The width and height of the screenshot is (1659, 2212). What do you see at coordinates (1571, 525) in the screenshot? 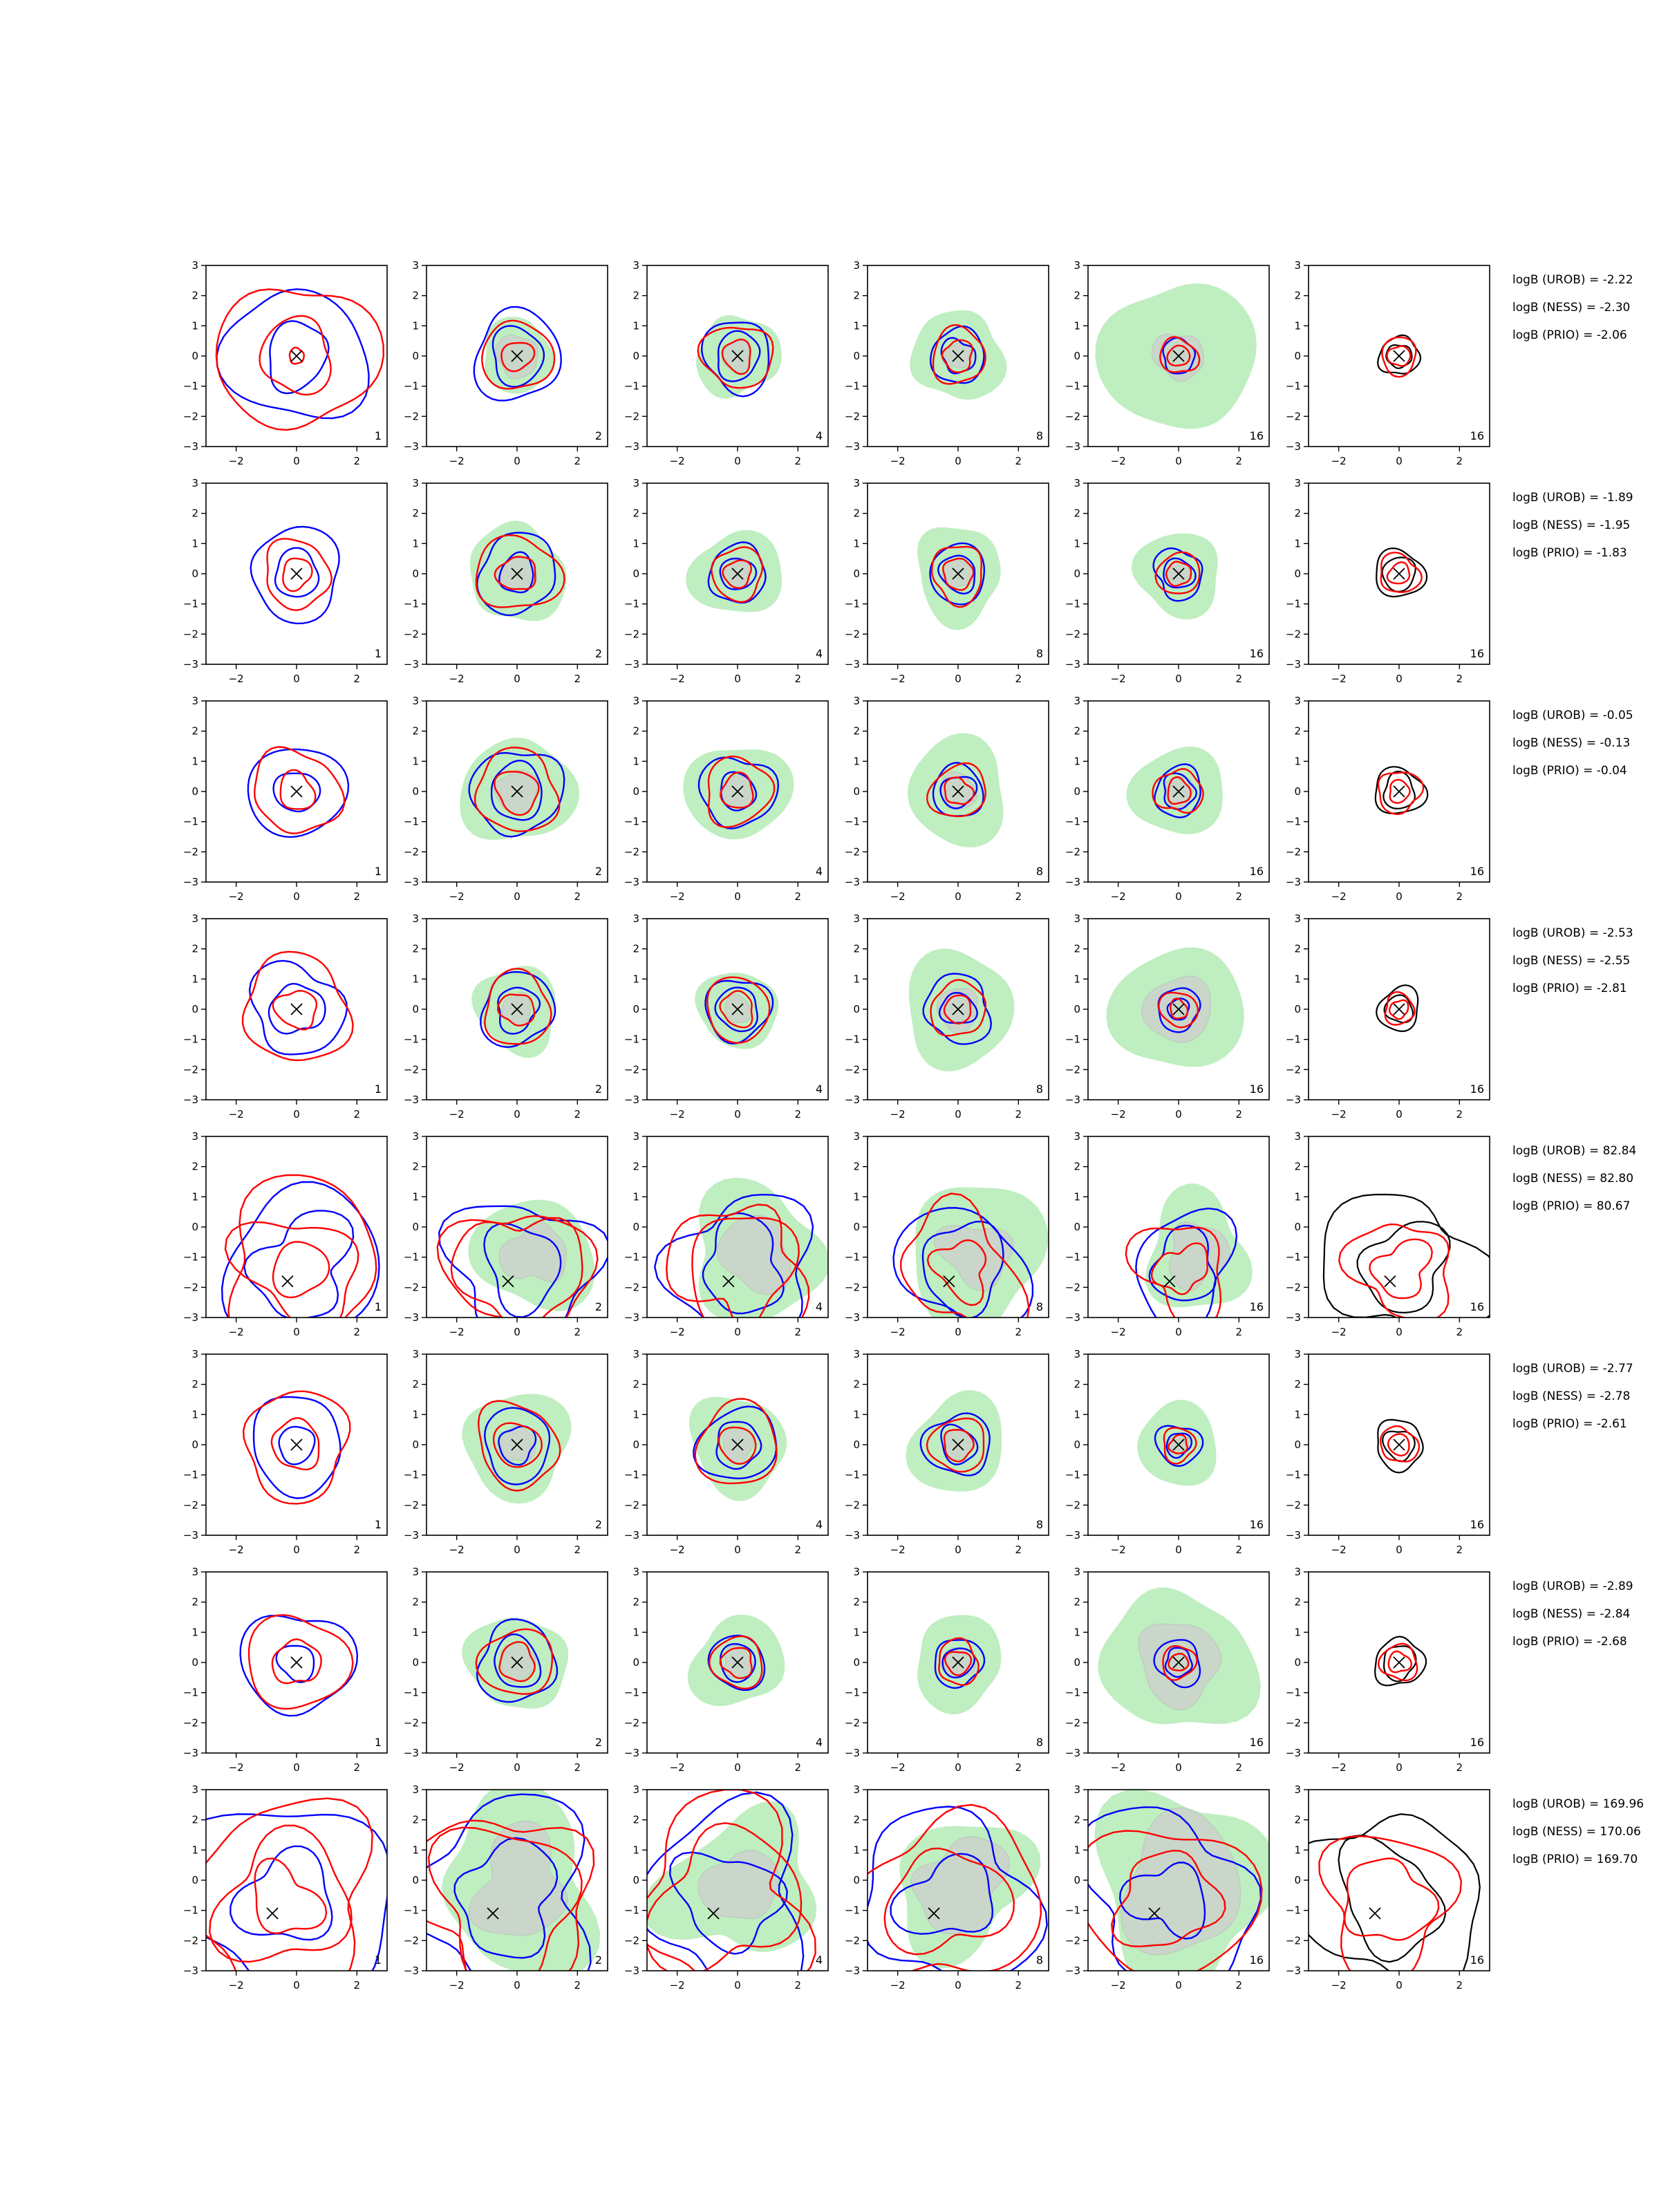
I see `logb-annotation: logB (NESS) = -1.95` at bounding box center [1571, 525].